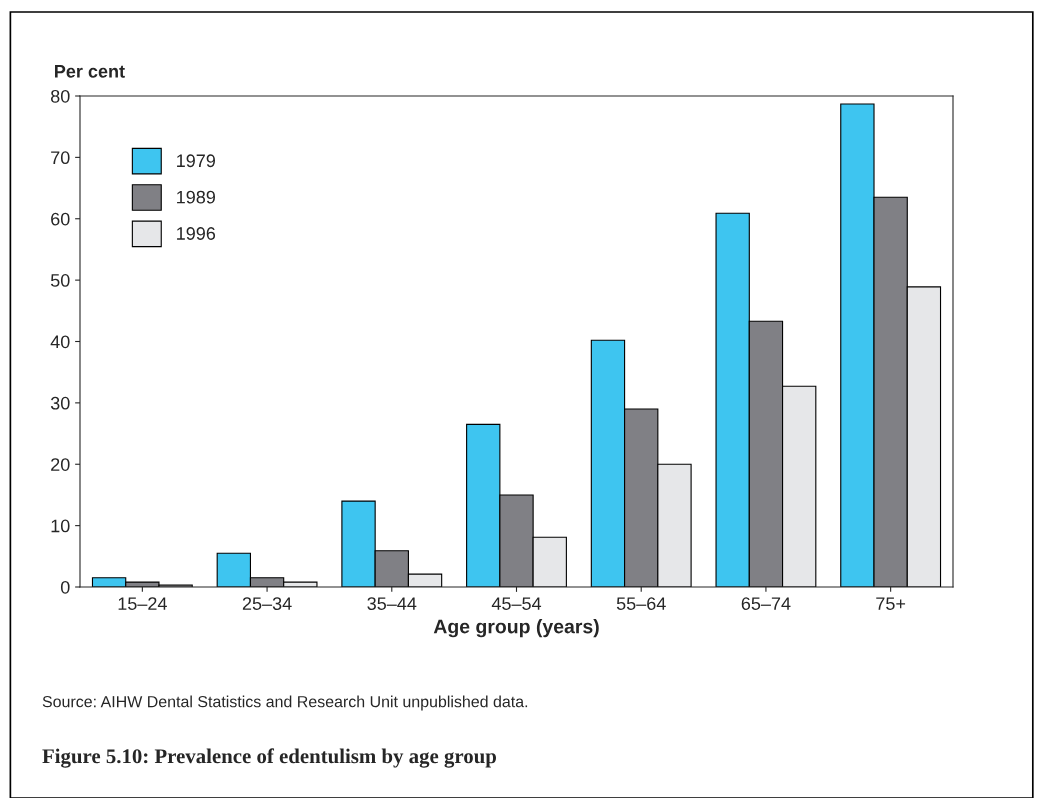 Image resolution: width=1038 pixels, height=798 pixels. I want to click on legend-label: 1989, so click(196, 197).